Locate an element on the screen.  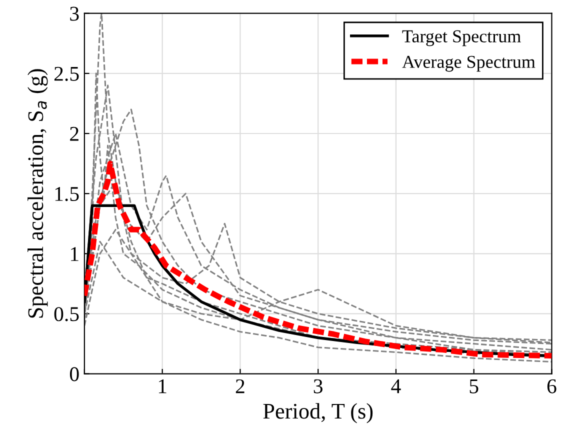
x-tick-label: 1 is located at coordinates (162, 386).